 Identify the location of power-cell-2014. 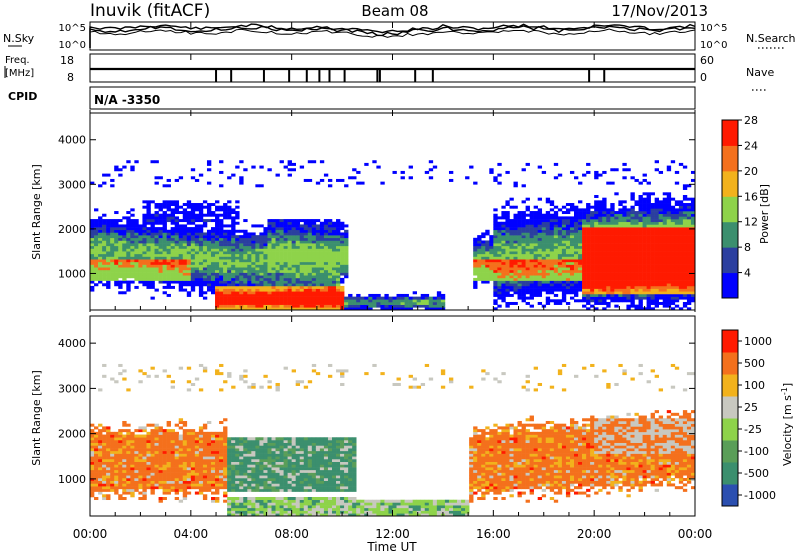
(346, 266).